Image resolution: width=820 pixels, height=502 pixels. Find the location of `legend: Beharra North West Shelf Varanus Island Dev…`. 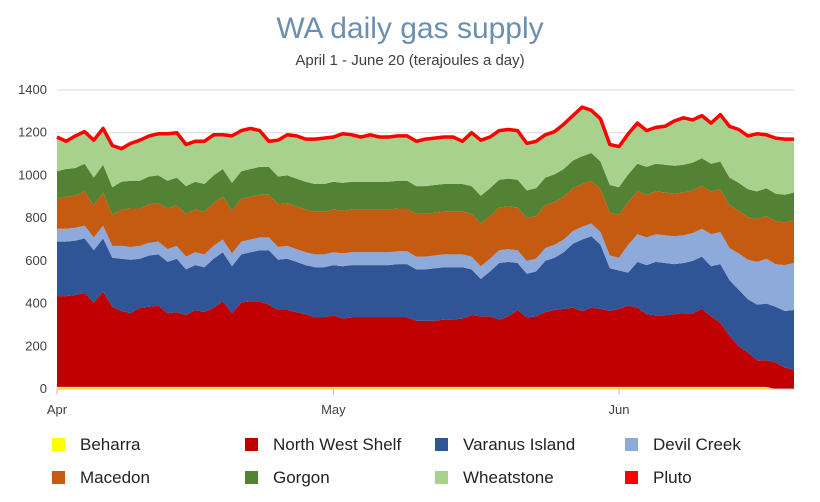

legend: Beharra North West Shelf Varanus Island Dev… is located at coordinates (396, 461).